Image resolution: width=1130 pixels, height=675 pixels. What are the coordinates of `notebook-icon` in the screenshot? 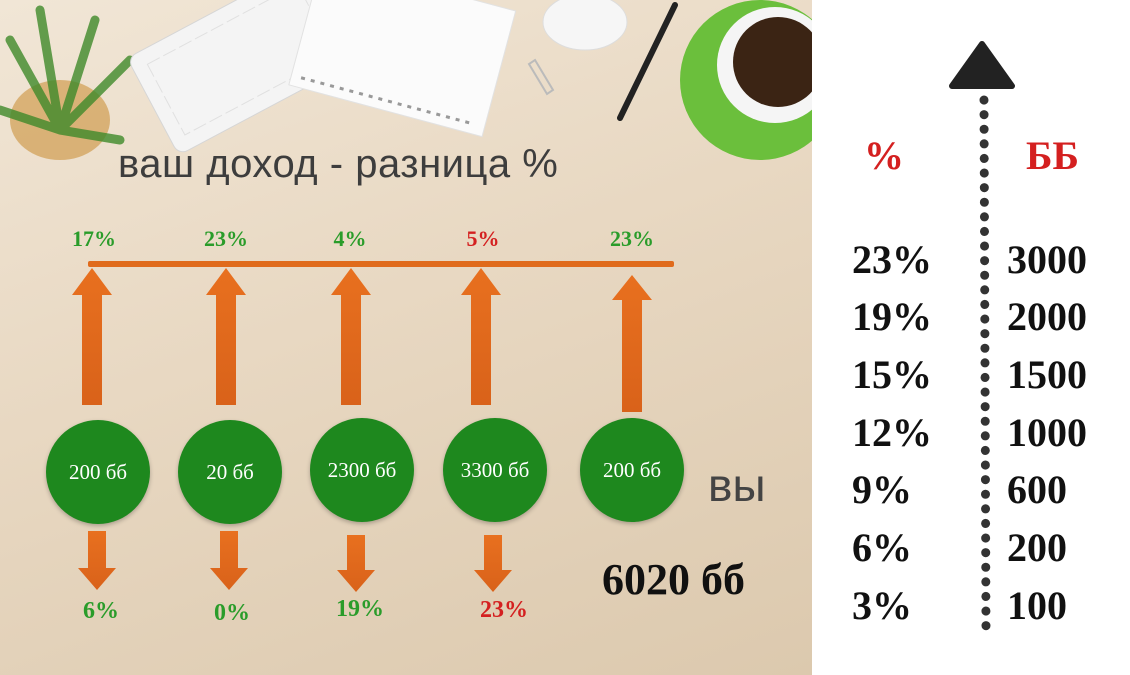 It's located at (402, 69).